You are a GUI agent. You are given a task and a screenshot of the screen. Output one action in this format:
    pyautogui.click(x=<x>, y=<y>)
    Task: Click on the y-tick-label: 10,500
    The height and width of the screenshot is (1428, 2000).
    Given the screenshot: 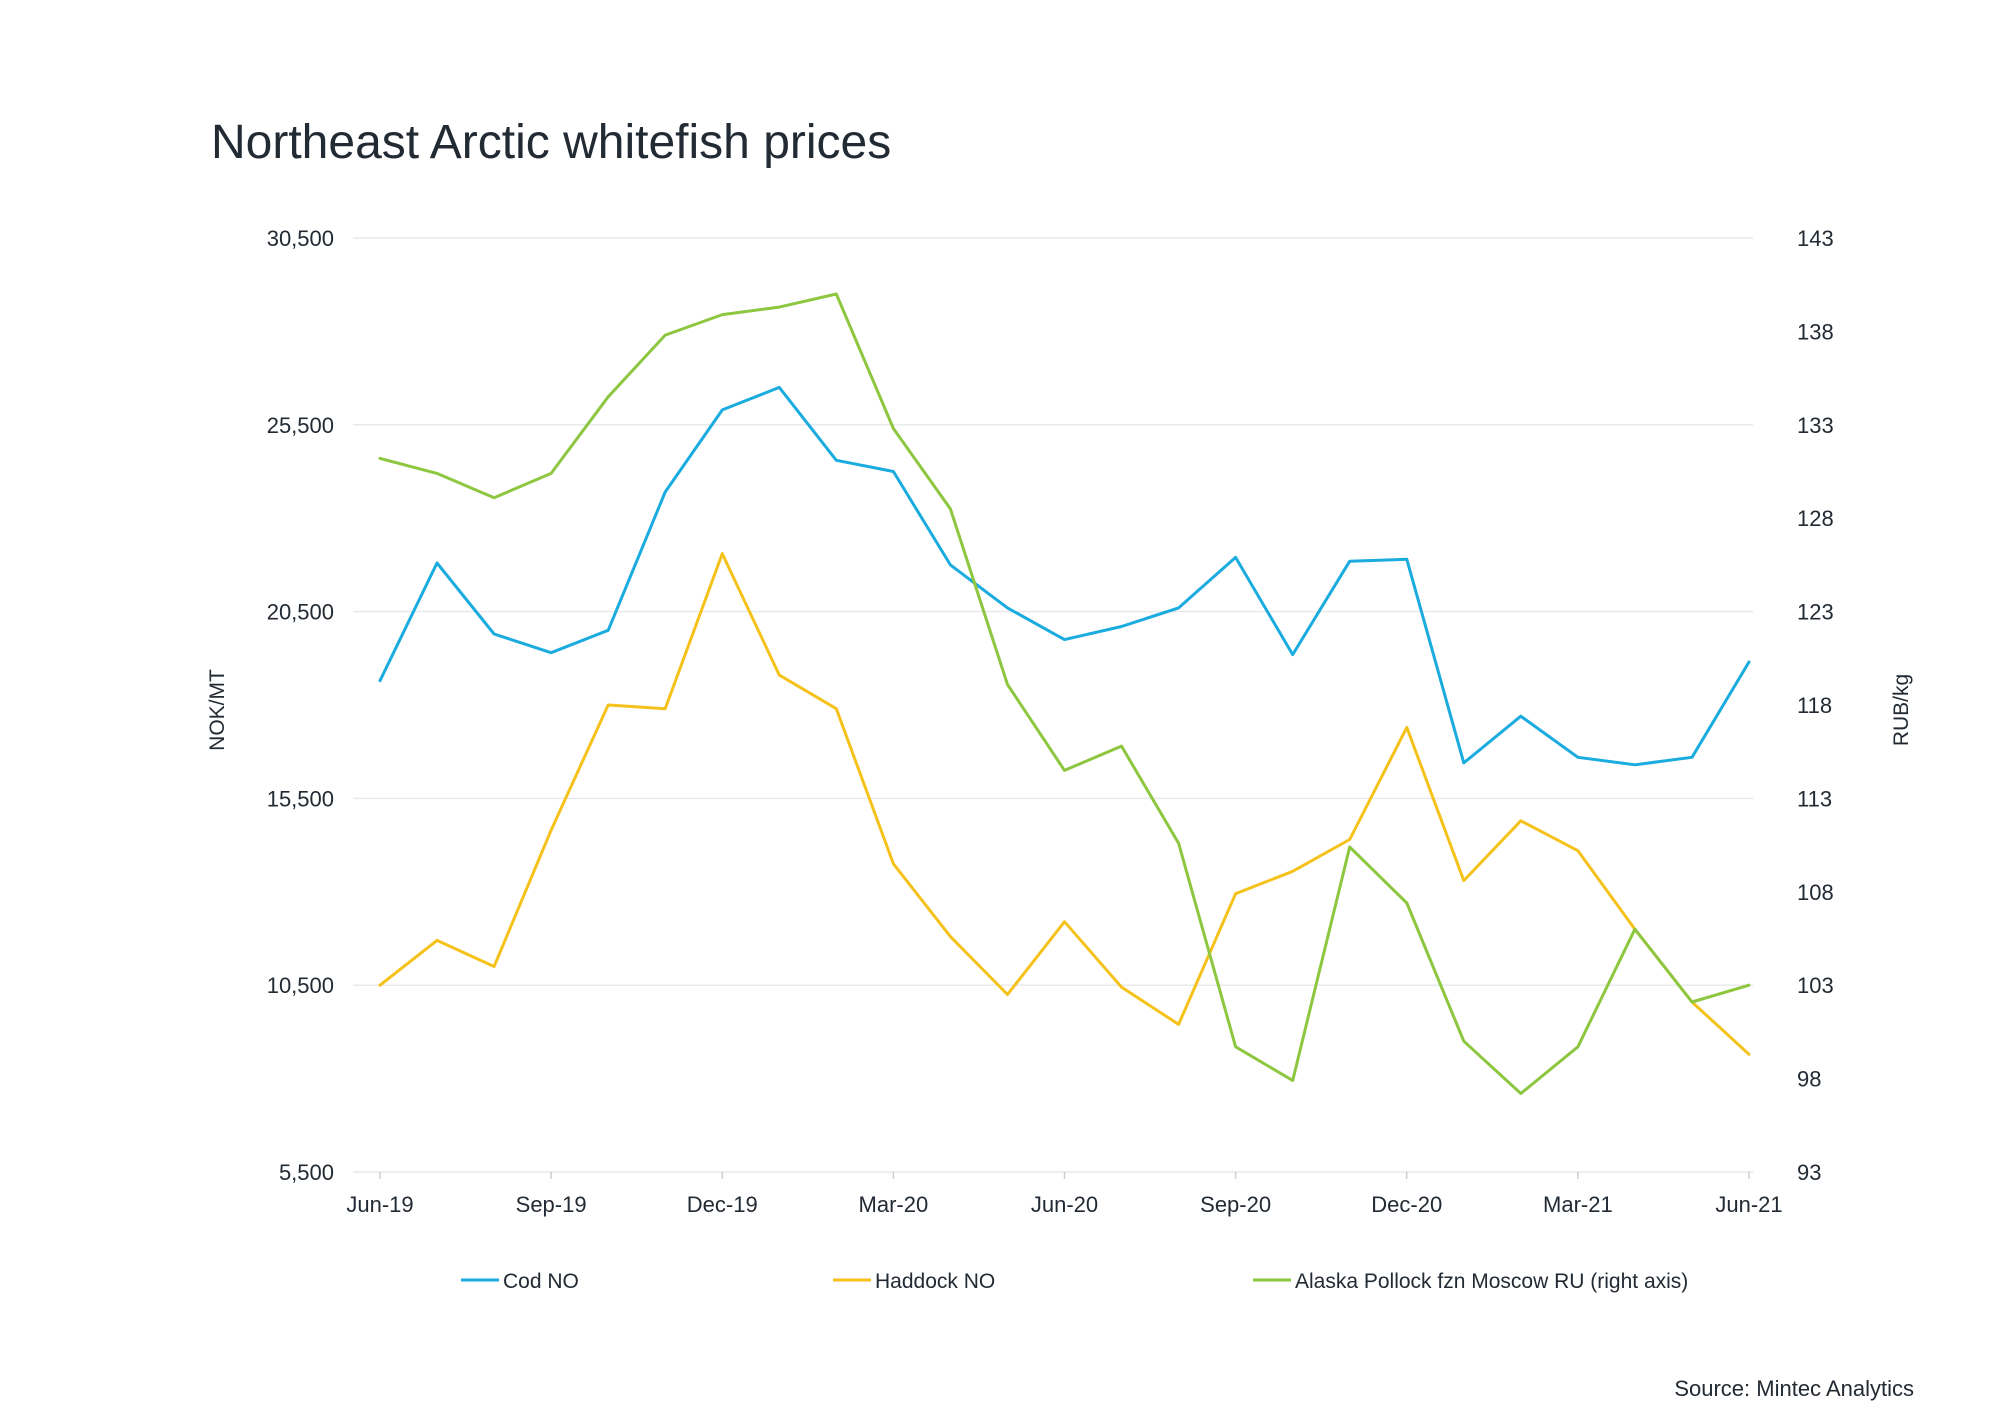 What is the action you would take?
    pyautogui.click(x=300, y=985)
    